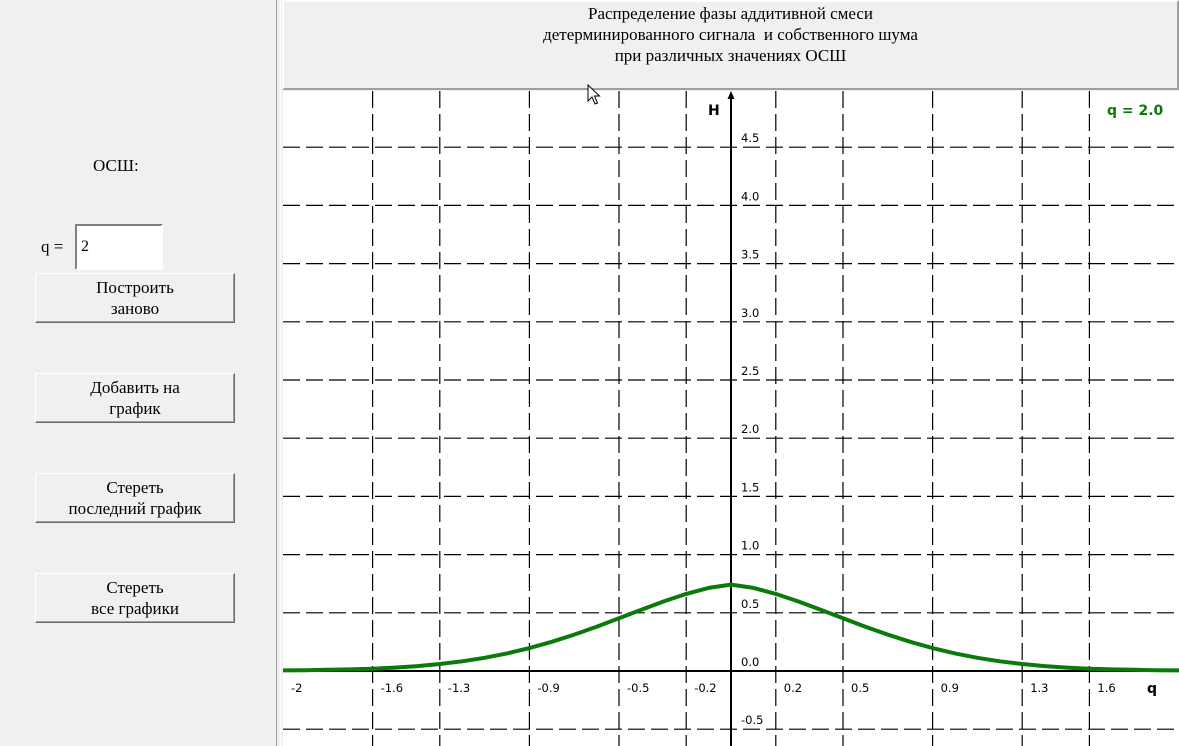 The width and height of the screenshot is (1179, 746). What do you see at coordinates (750, 313) in the screenshot?
I see `y-tick-label: 3.0` at bounding box center [750, 313].